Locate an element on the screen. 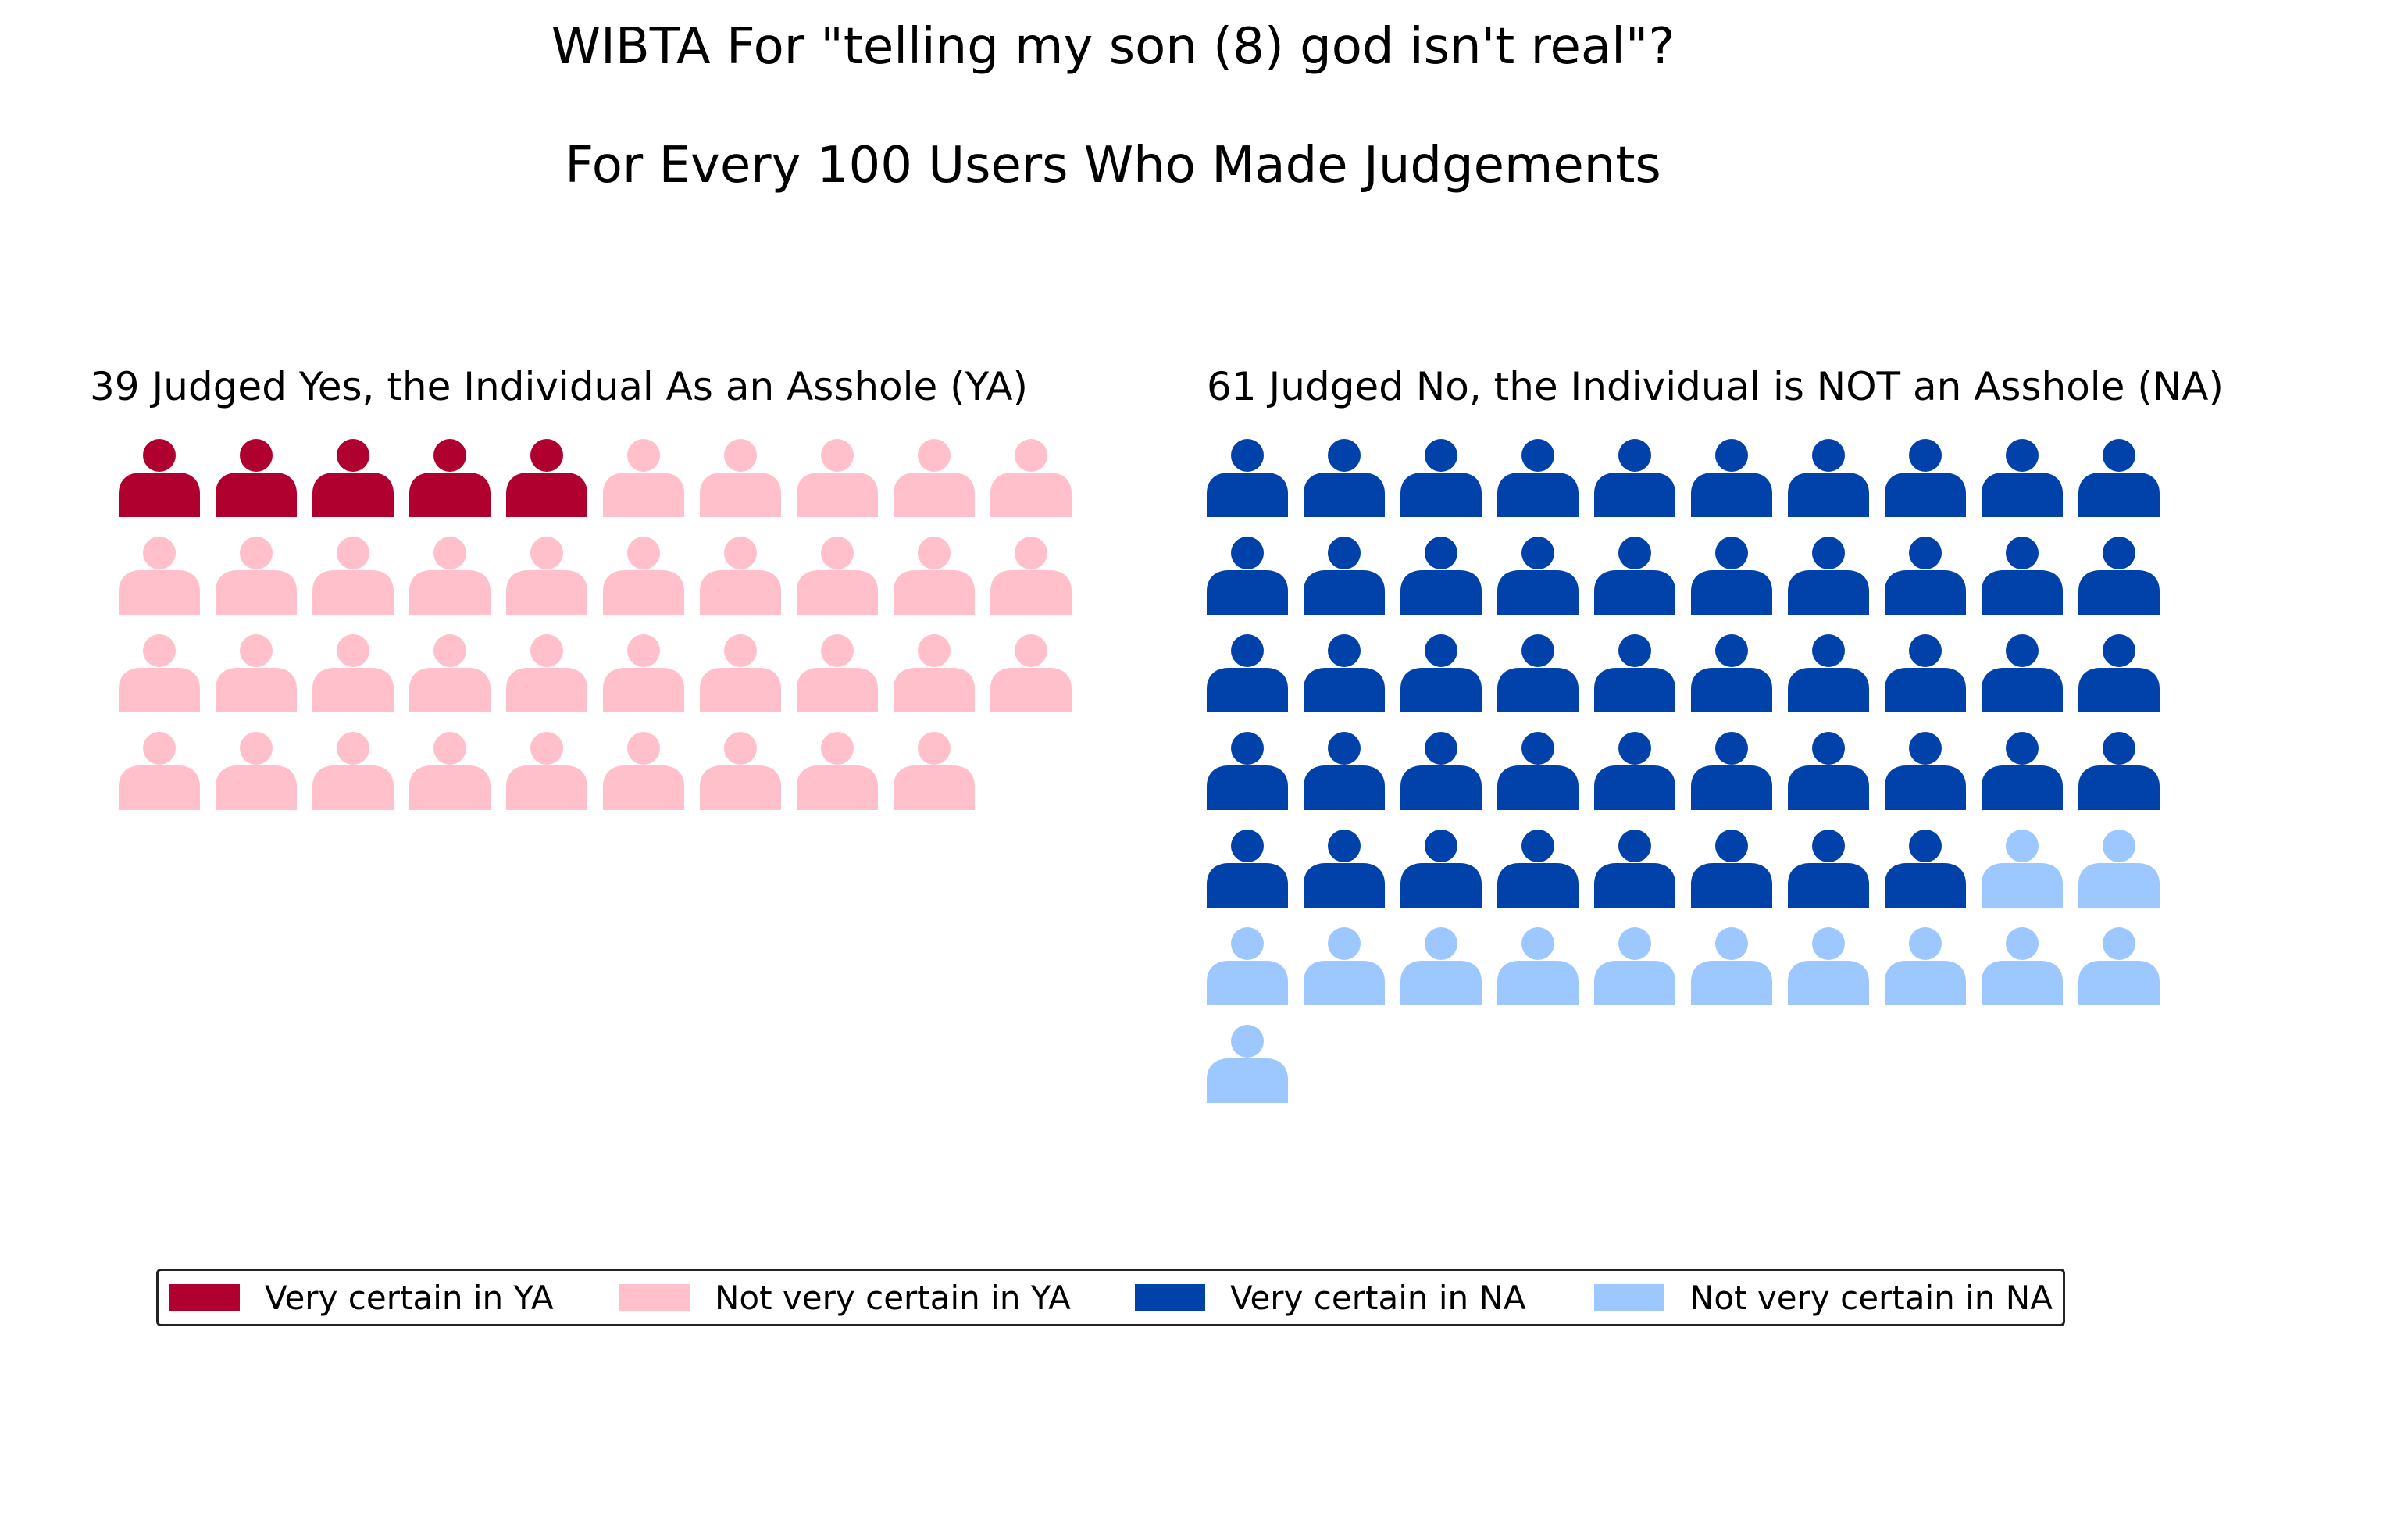  legend-item-very-certain-na: Very certain in NA is located at coordinates (1330, 1297).